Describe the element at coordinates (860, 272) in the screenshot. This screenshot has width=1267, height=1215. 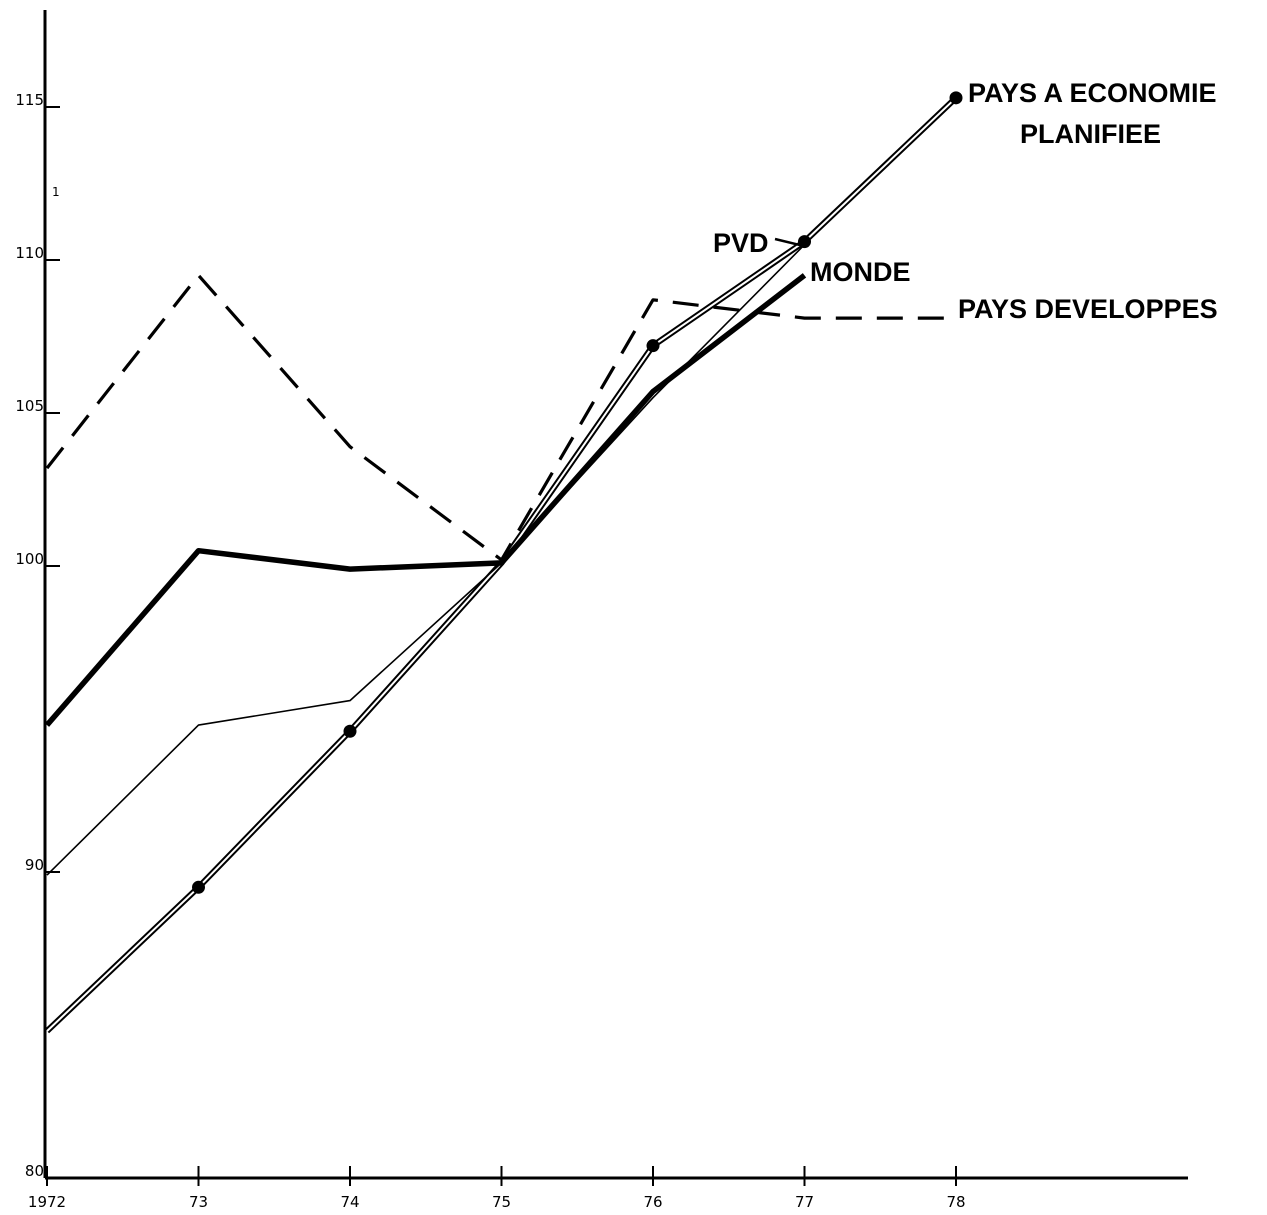
I see `series-label-monde: MONDE` at that location.